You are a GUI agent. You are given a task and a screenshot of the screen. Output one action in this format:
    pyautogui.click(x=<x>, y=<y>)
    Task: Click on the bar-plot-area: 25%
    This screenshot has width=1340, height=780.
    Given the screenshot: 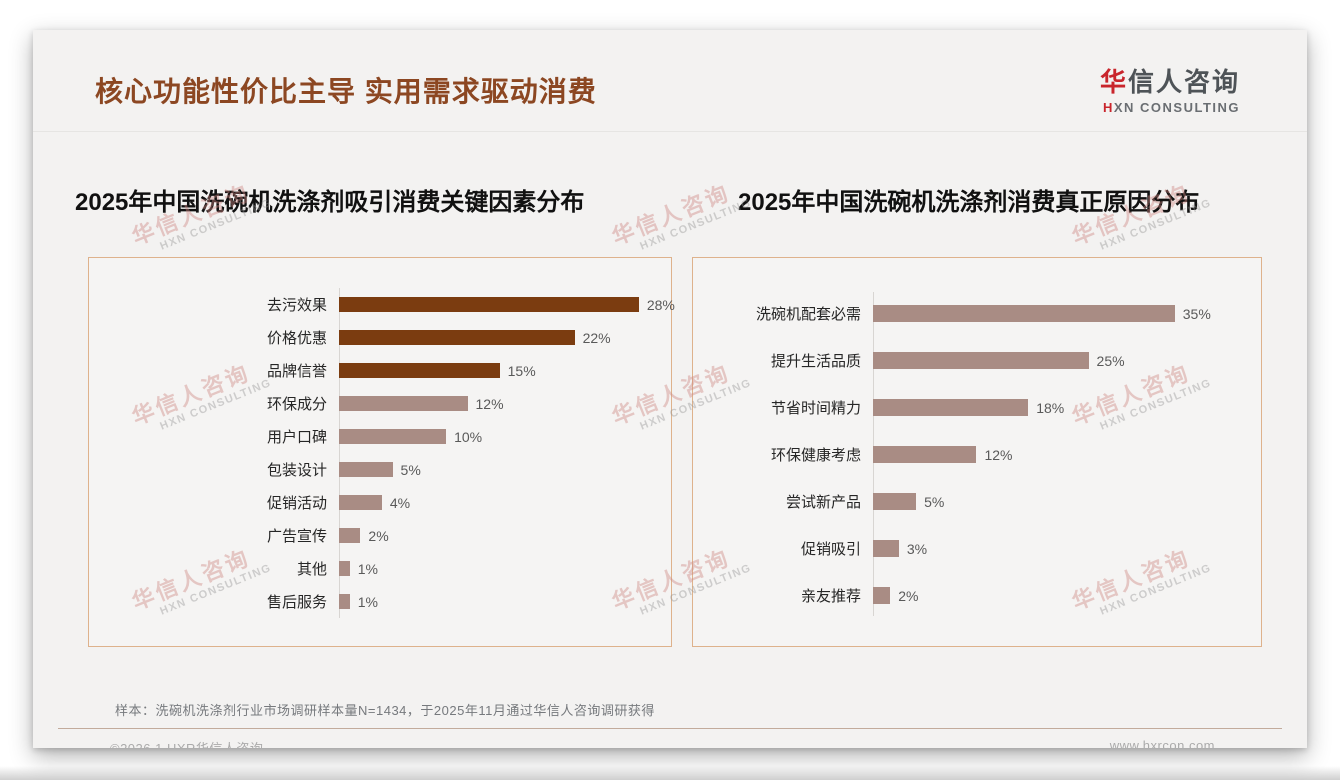 What is the action you would take?
    pyautogui.click(x=1067, y=360)
    